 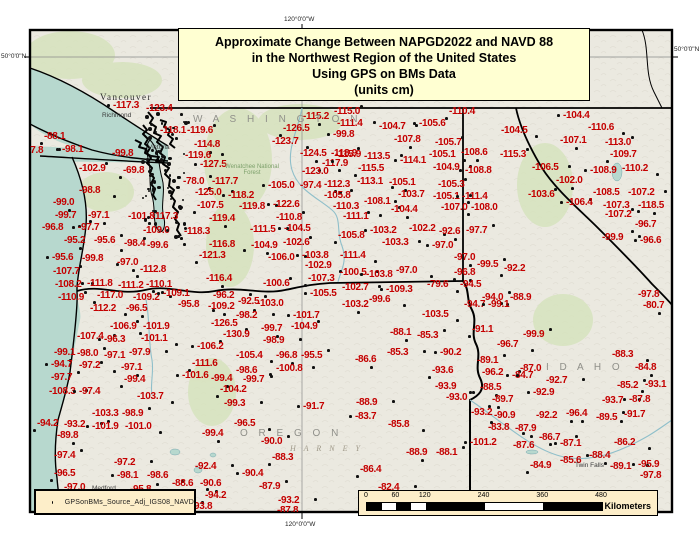 I want to click on station-value-label: -93.0, so click(x=457, y=397).